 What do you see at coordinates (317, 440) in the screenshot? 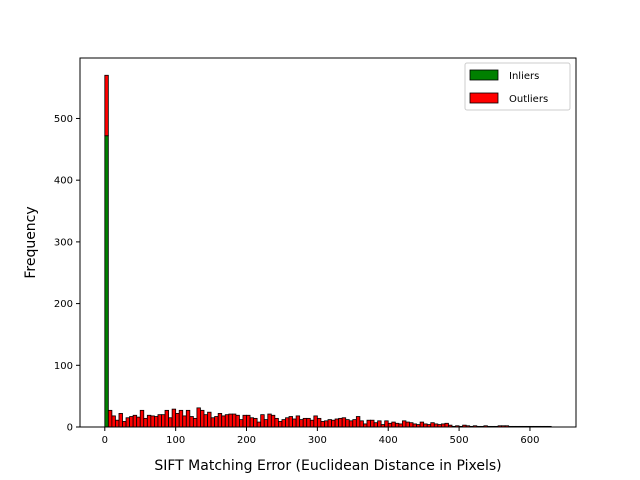
I see `x-tick-label: 300` at bounding box center [317, 440].